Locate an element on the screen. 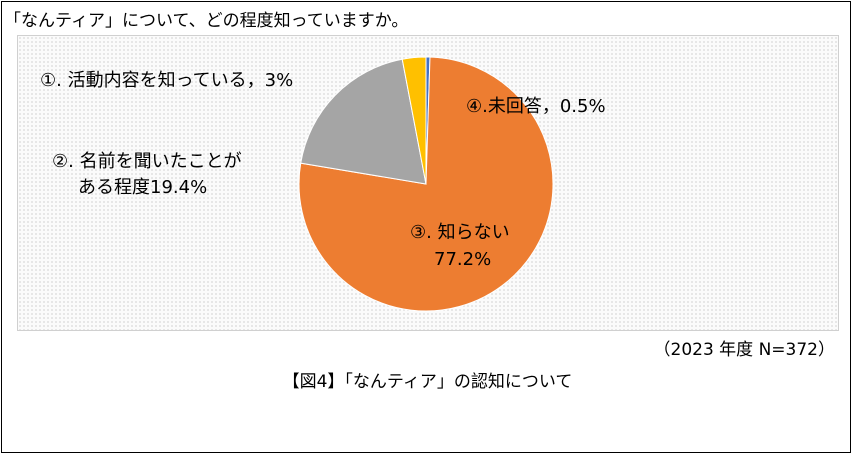 The image size is (855, 457). slice-label-heard-name-line2: ある程度19.4% is located at coordinates (143, 187).